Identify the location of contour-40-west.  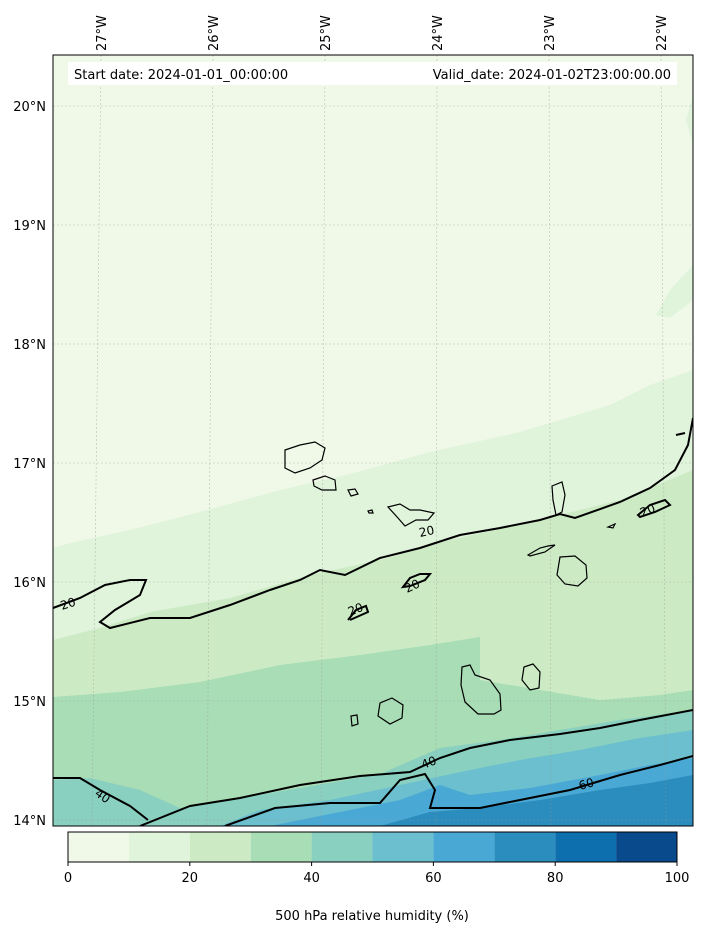
(101, 799).